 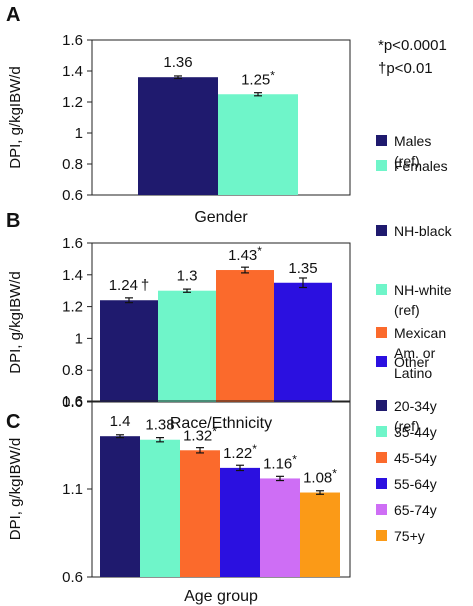 I want to click on legend-label: 65-74y, so click(x=415, y=510).